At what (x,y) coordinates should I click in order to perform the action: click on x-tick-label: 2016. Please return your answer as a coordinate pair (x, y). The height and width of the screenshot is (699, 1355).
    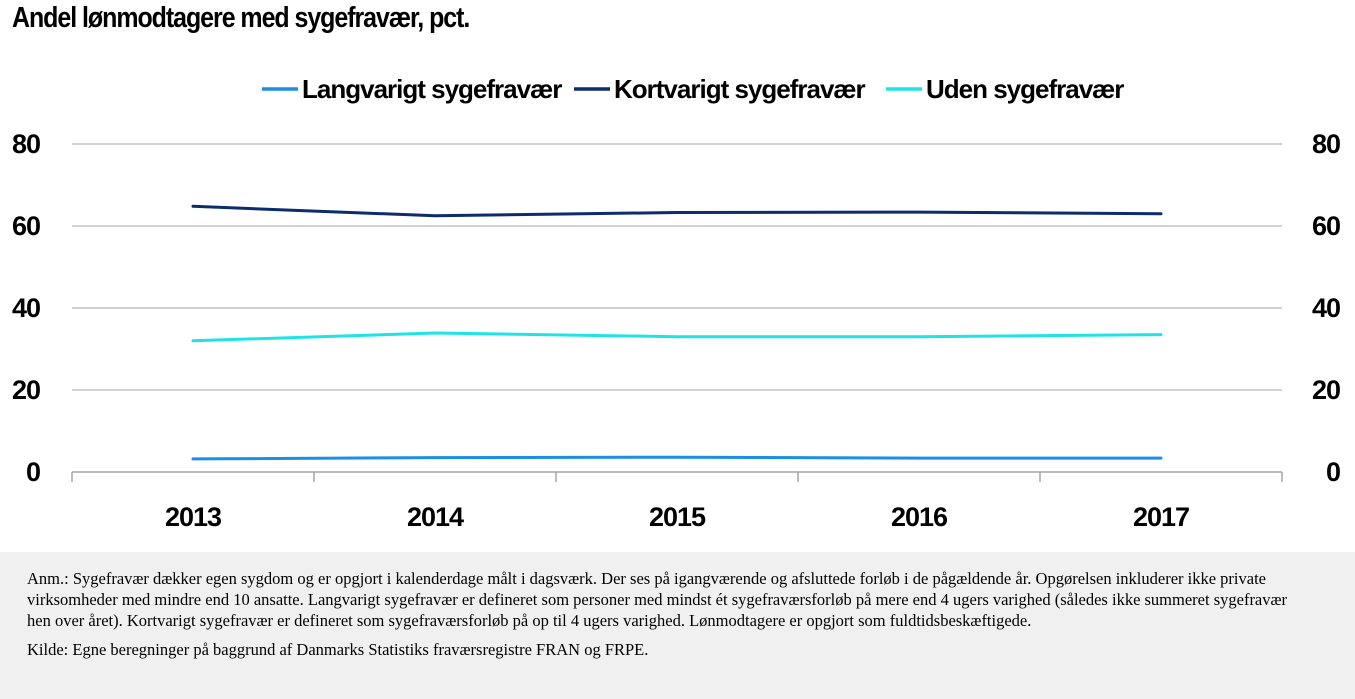
    Looking at the image, I should click on (919, 517).